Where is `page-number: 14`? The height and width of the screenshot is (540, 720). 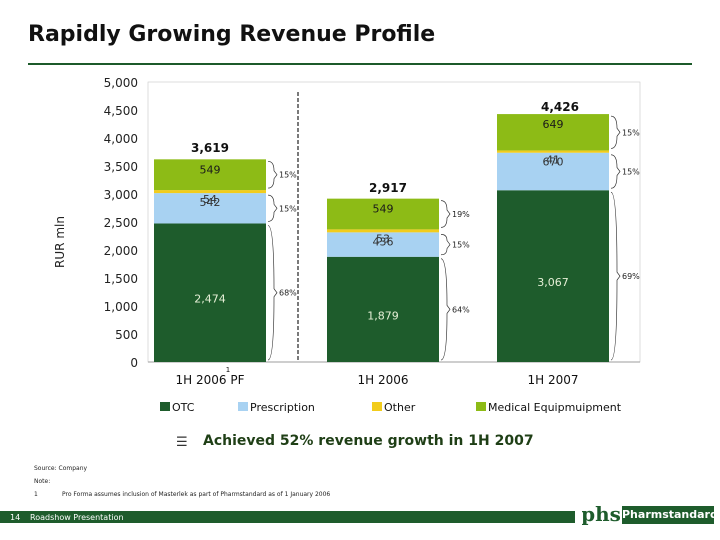
page-number: 14 is located at coordinates (15, 517).